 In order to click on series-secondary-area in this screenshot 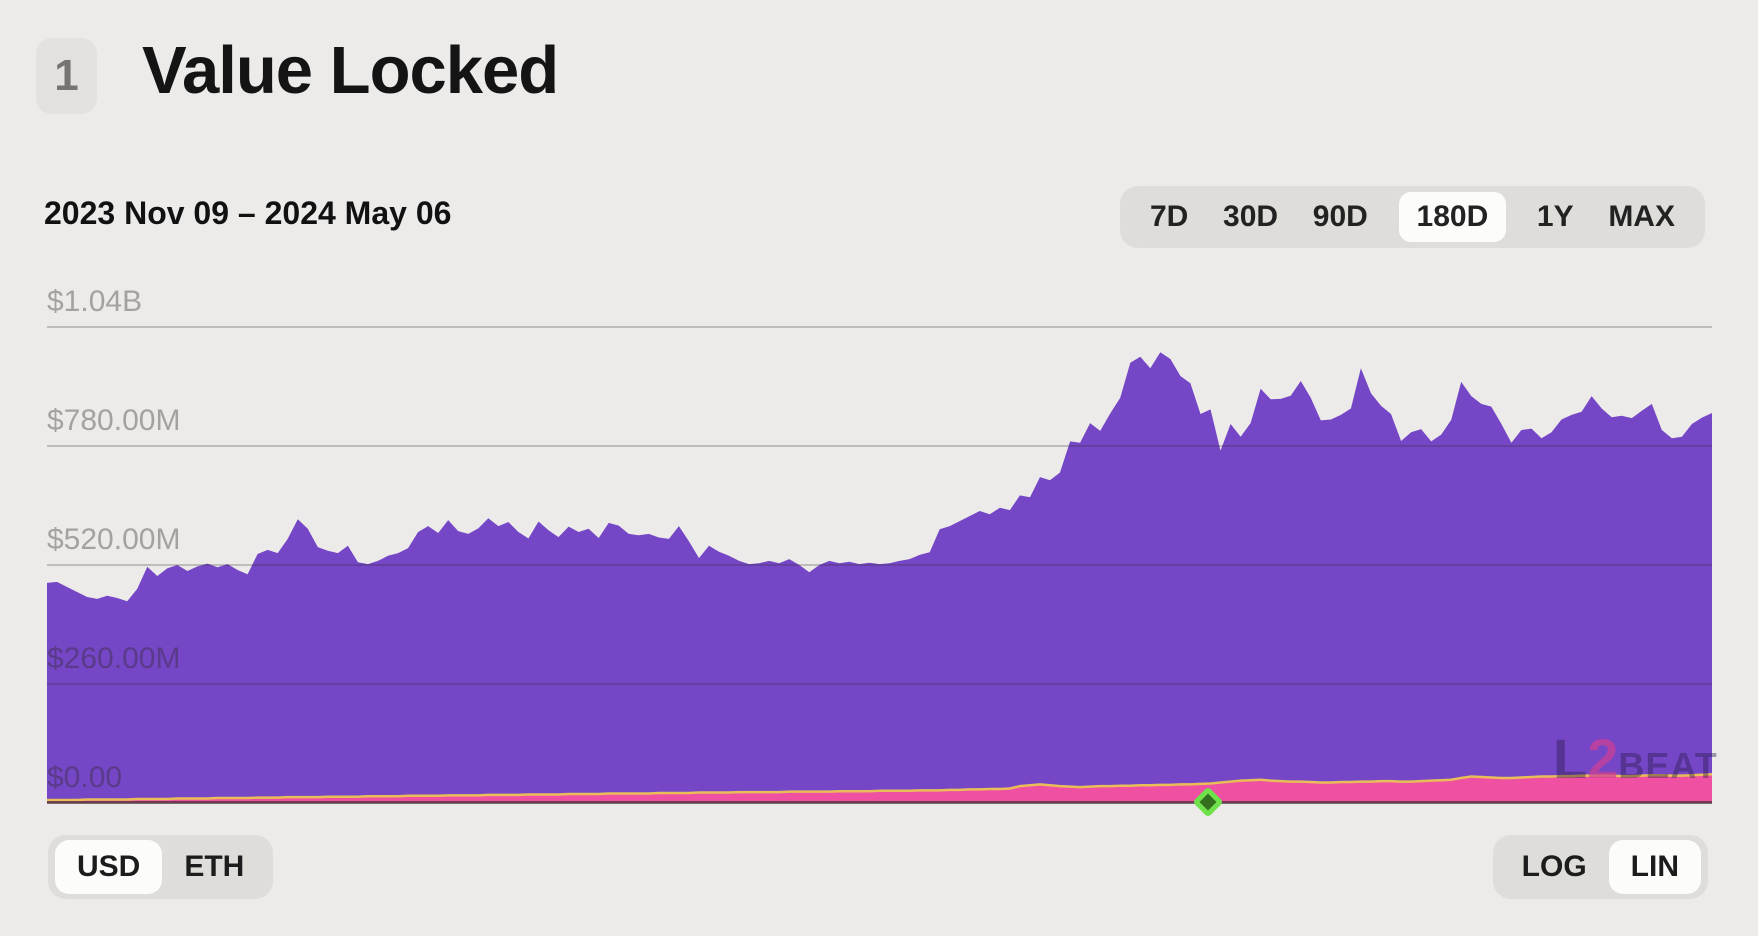, I will do `click(879, 789)`.